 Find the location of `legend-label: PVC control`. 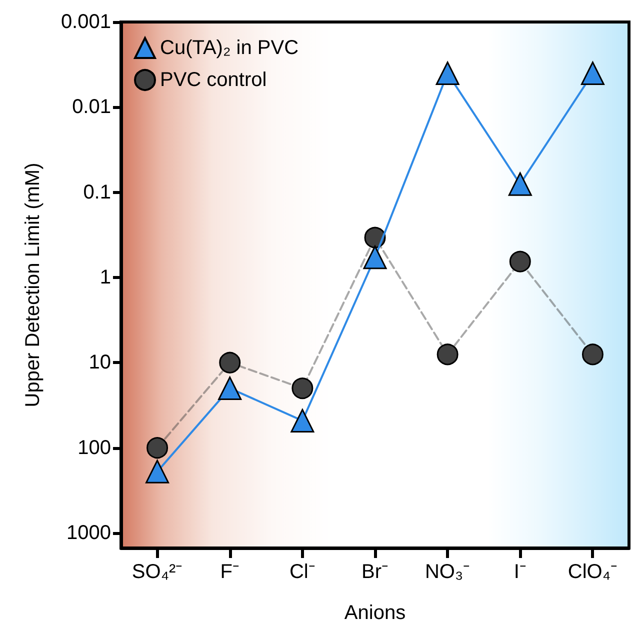

legend-label: PVC control is located at coordinates (213, 80).